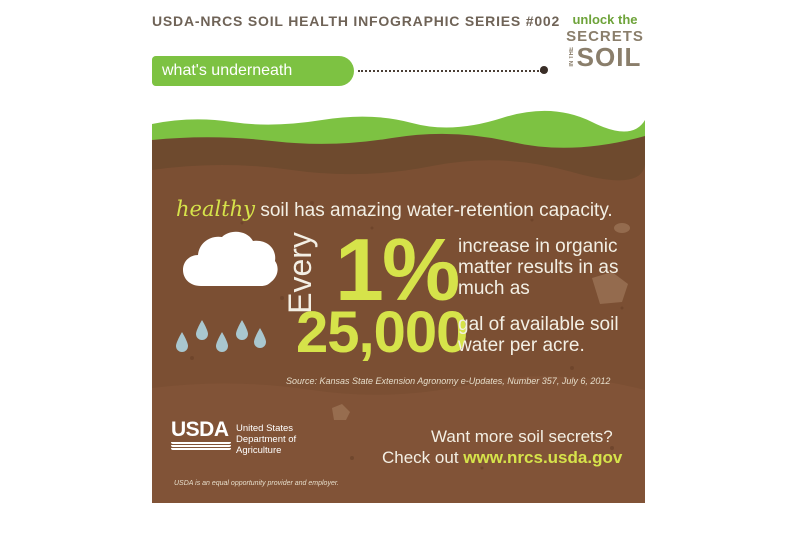 The width and height of the screenshot is (795, 555). Describe the element at coordinates (571, 57) in the screenshot. I see `logo-tiny: IN THE` at that location.